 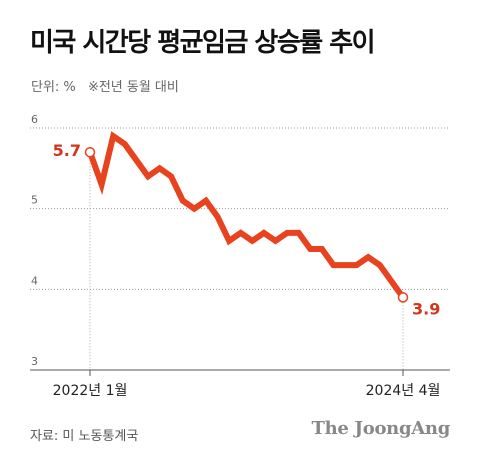 What do you see at coordinates (84, 436) in the screenshot?
I see `source-note: 자료: 미 노동통계국` at bounding box center [84, 436].